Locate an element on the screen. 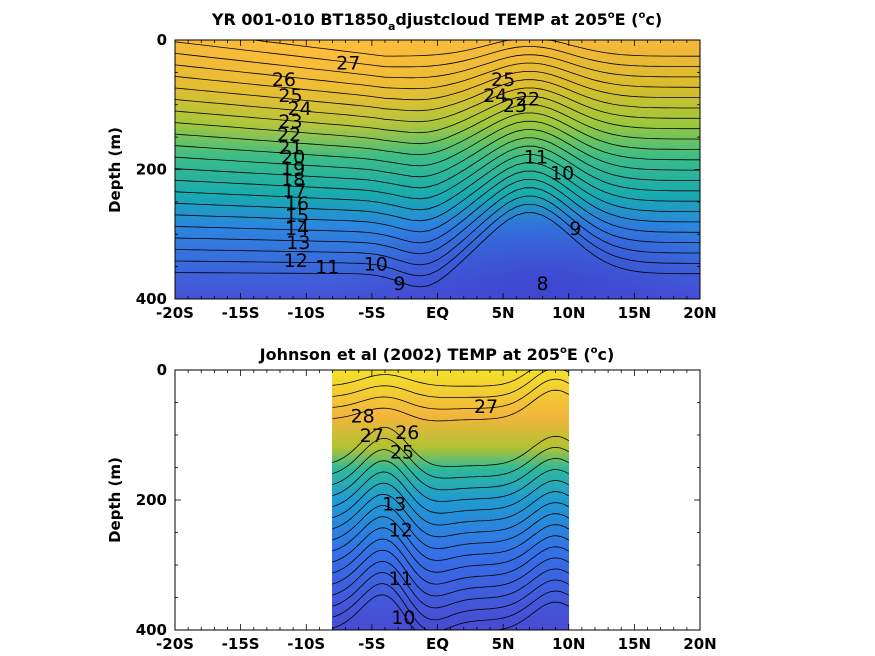 Image resolution: width=875 pixels, height=656 pixels. contour-label: 28 is located at coordinates (363, 417).